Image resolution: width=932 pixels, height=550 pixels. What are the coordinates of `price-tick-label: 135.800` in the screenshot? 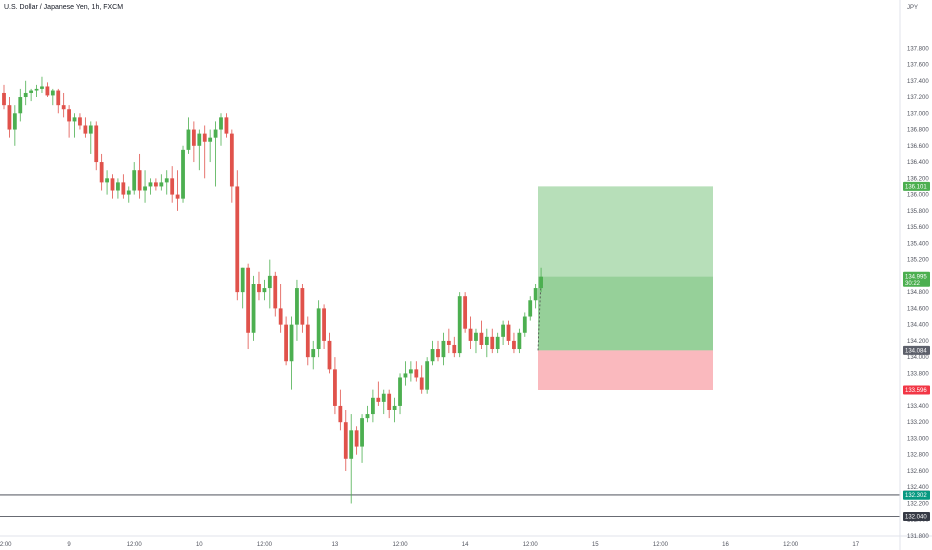 It's located at (918, 212).